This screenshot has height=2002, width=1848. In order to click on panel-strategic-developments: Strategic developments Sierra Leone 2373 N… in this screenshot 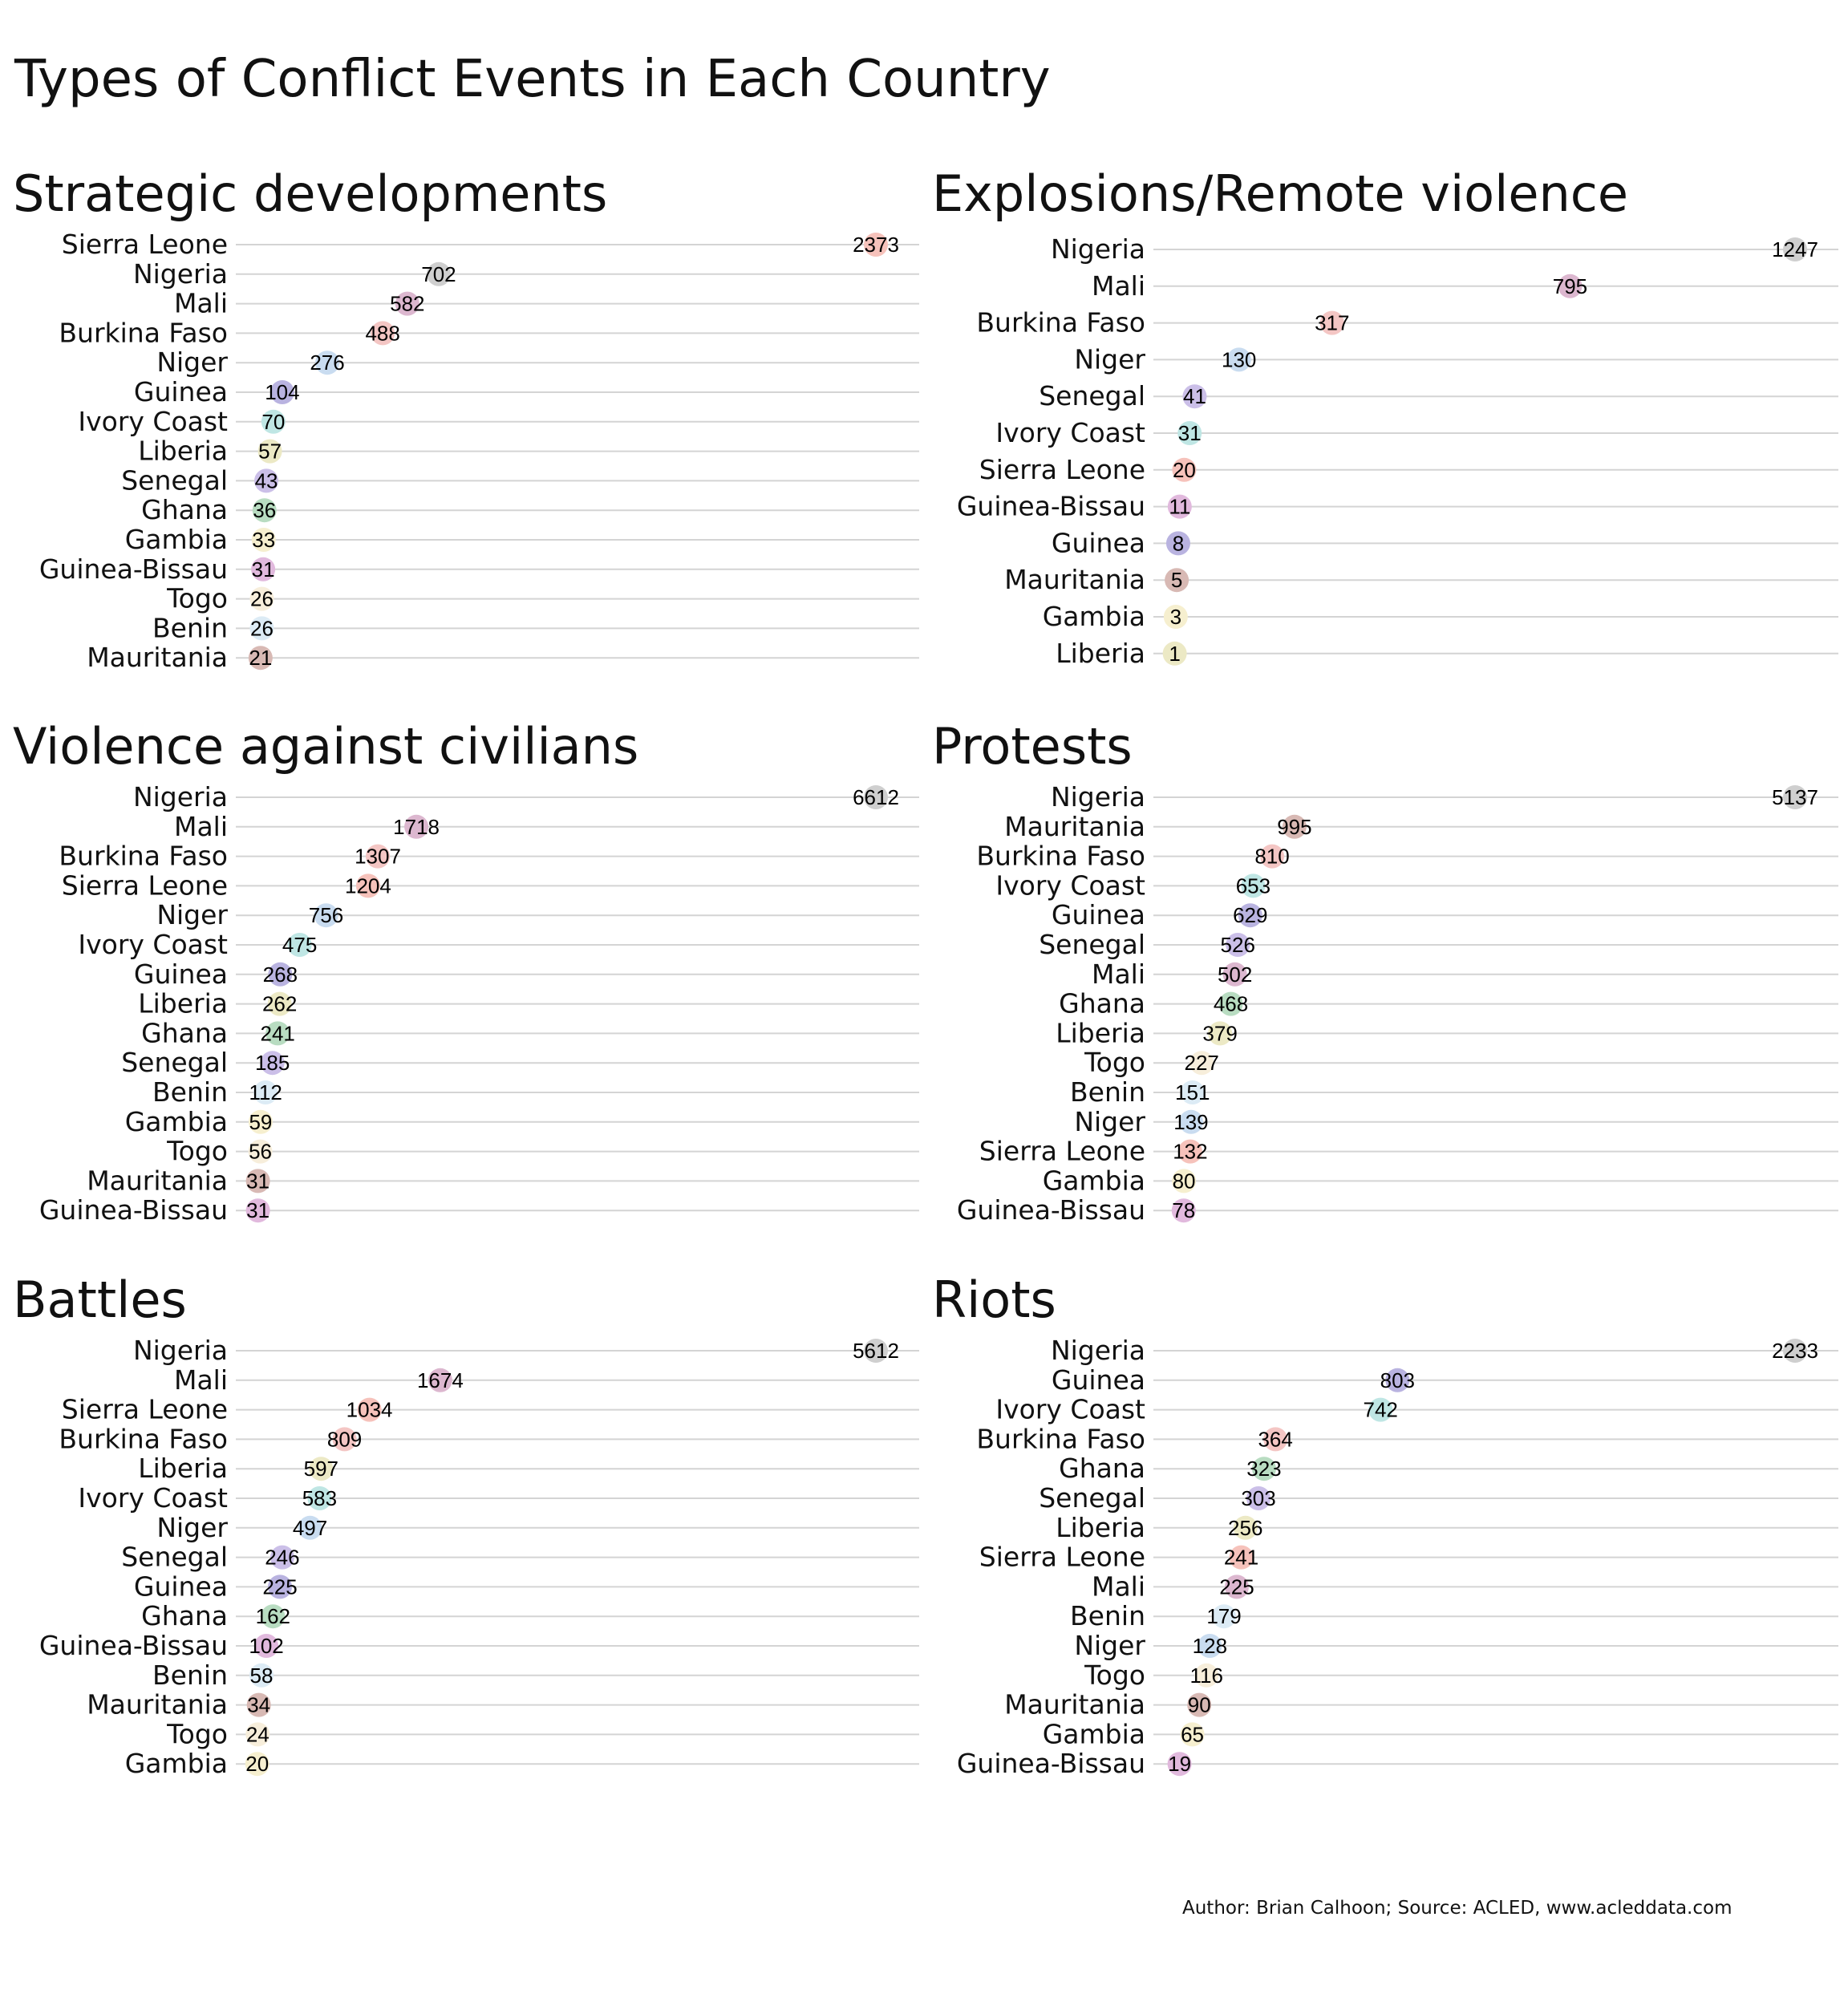, I will do `click(474, 421)`.